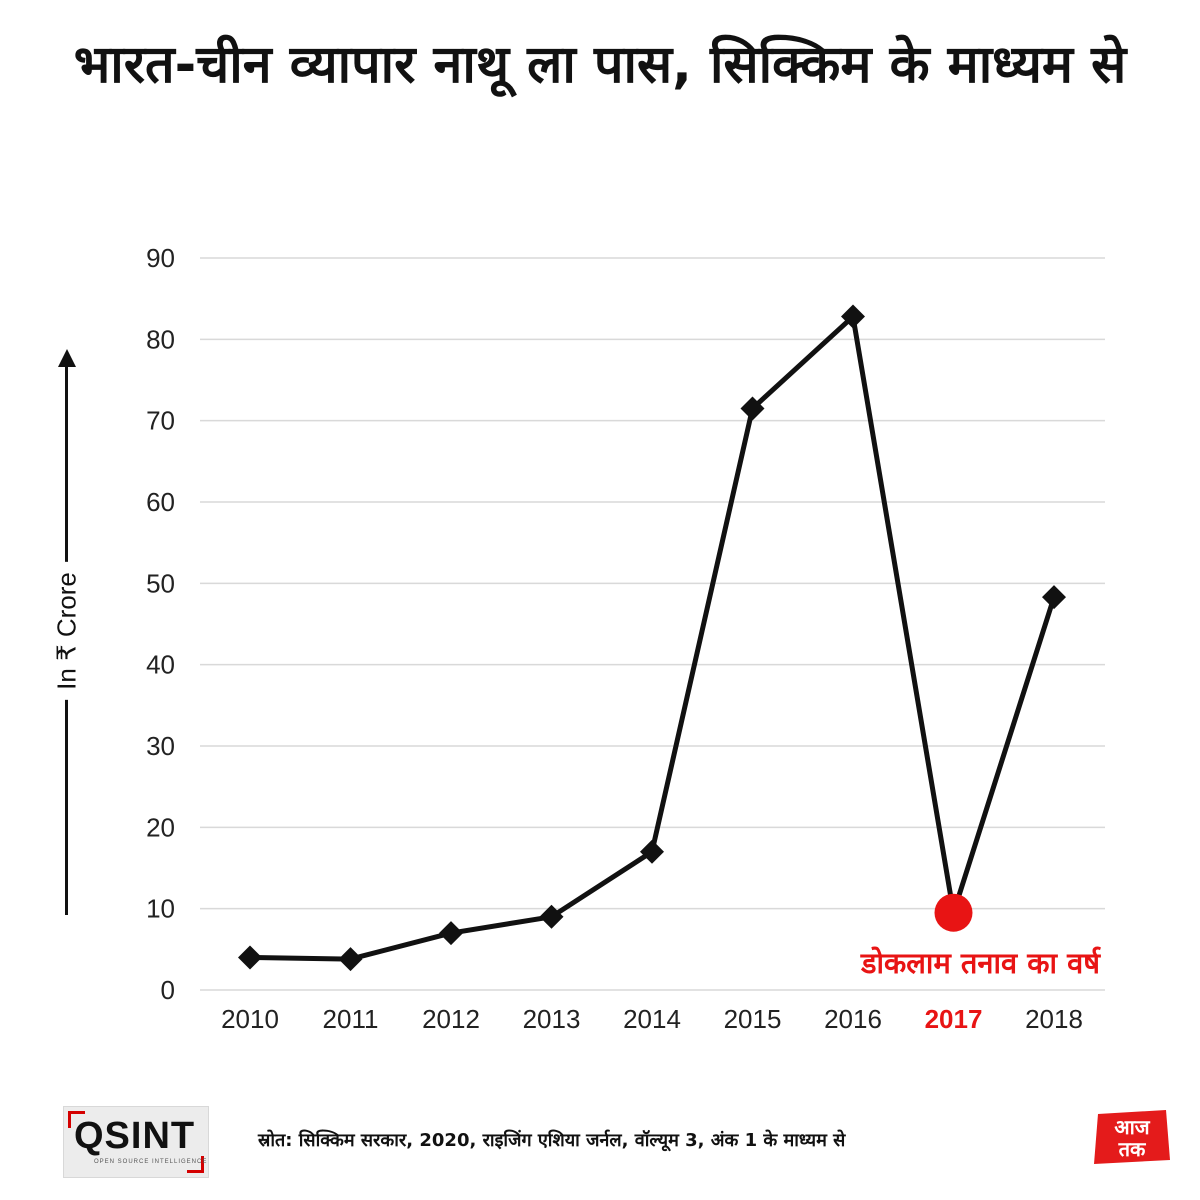  Describe the element at coordinates (980, 963) in the screenshot. I see `highlight-annotation: डोकलाम तनाव का वर्ष` at that location.